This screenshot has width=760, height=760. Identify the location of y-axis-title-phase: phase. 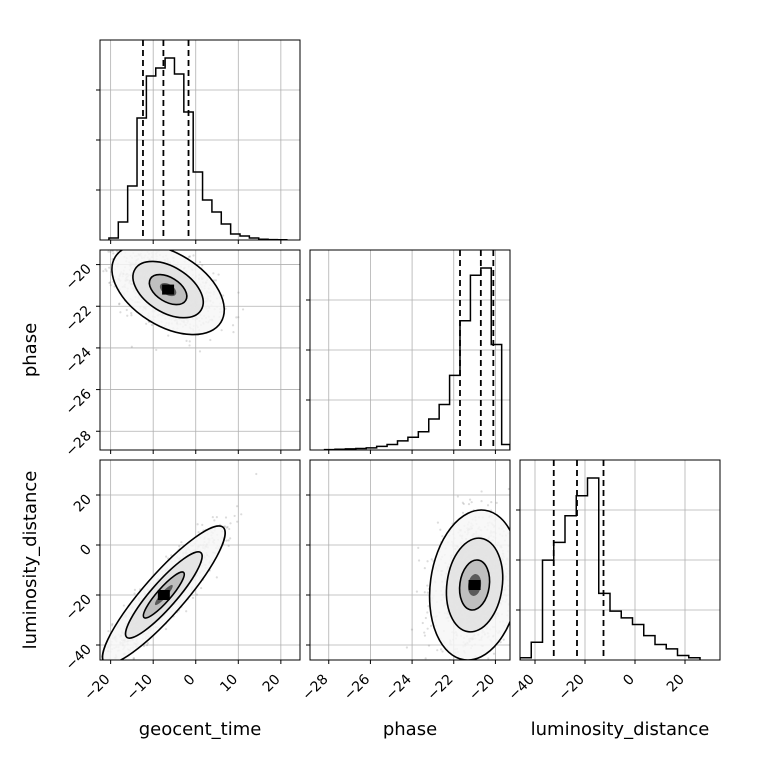
(30, 350).